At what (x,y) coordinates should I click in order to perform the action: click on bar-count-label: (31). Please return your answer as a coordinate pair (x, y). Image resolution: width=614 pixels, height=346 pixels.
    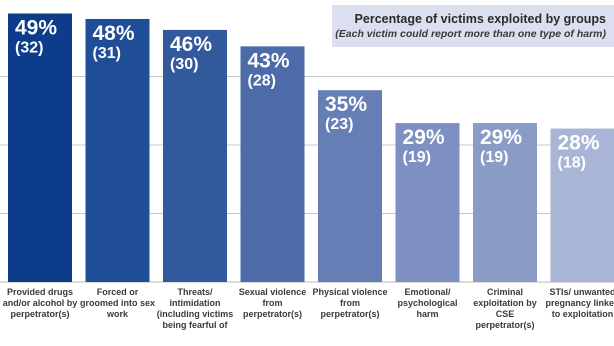
    Looking at the image, I should click on (107, 53).